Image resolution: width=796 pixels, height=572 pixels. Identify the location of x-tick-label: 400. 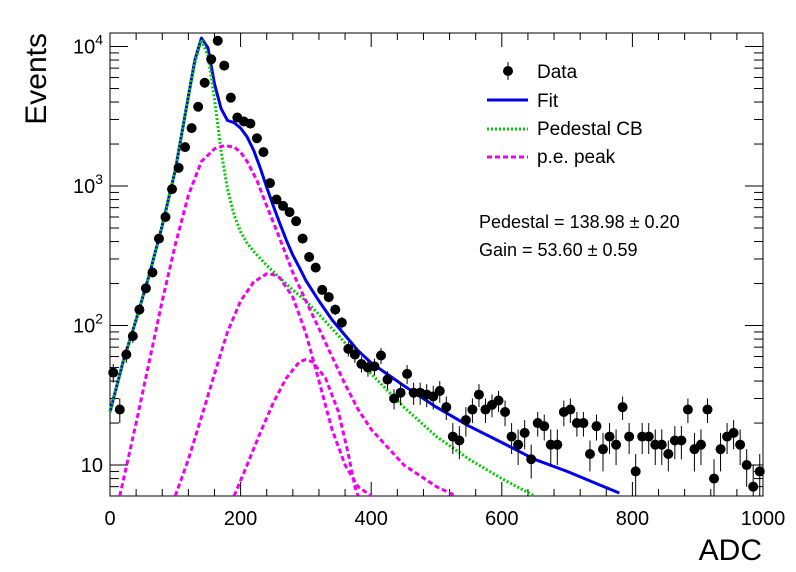
(371, 519).